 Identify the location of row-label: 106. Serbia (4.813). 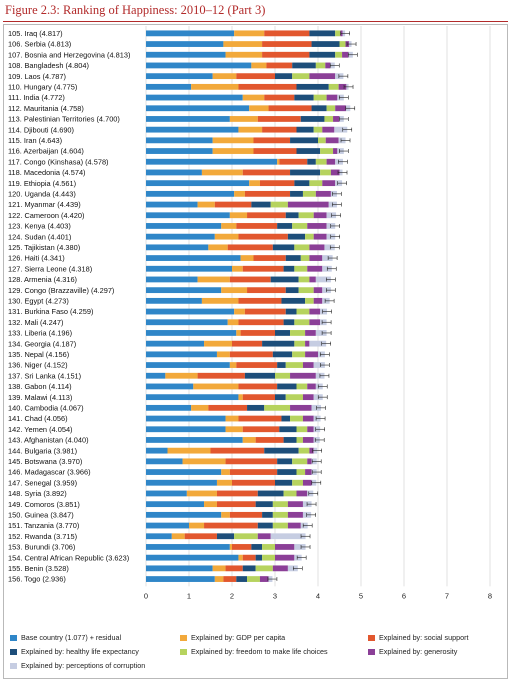
(39, 44).